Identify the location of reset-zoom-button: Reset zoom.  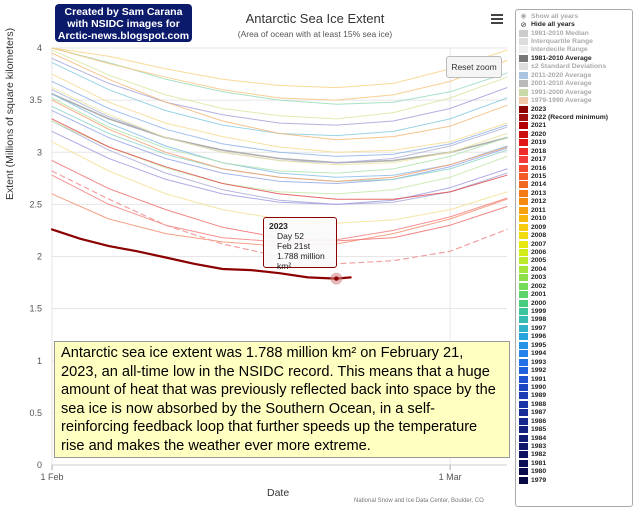
(474, 67).